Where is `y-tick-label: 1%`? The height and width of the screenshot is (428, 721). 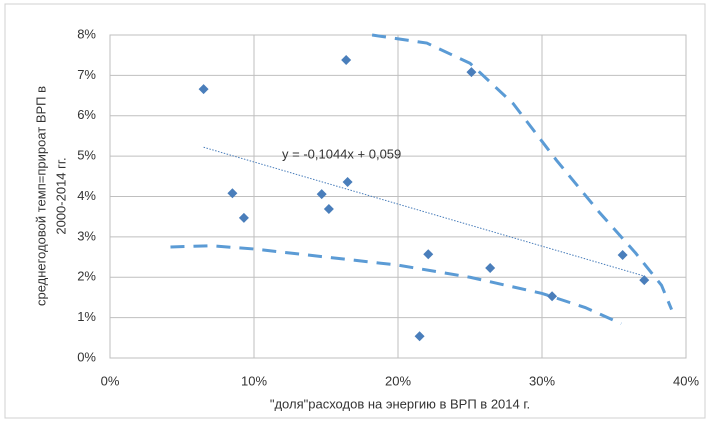
y-tick-label: 1% is located at coordinates (86, 316).